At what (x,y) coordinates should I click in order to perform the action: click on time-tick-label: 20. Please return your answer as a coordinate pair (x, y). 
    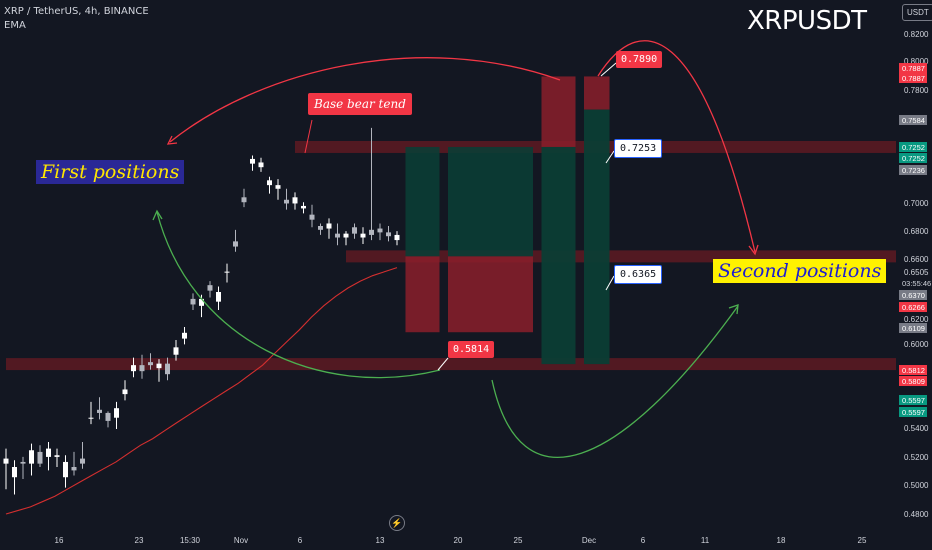
    Looking at the image, I should click on (458, 540).